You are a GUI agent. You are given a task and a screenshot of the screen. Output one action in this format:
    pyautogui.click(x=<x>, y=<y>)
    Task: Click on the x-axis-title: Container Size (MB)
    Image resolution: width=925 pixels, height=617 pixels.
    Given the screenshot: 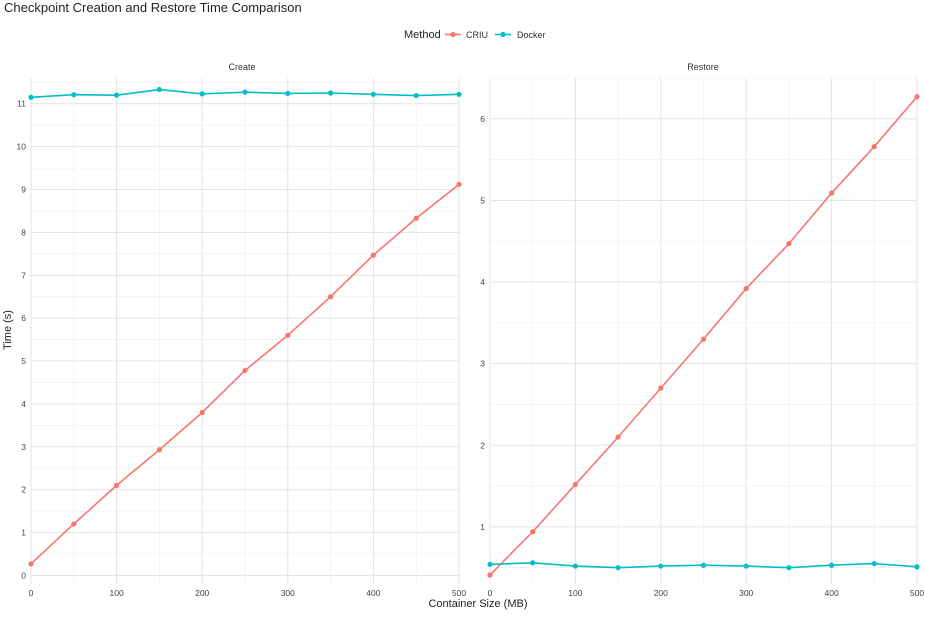 What is the action you would take?
    pyautogui.click(x=477, y=604)
    